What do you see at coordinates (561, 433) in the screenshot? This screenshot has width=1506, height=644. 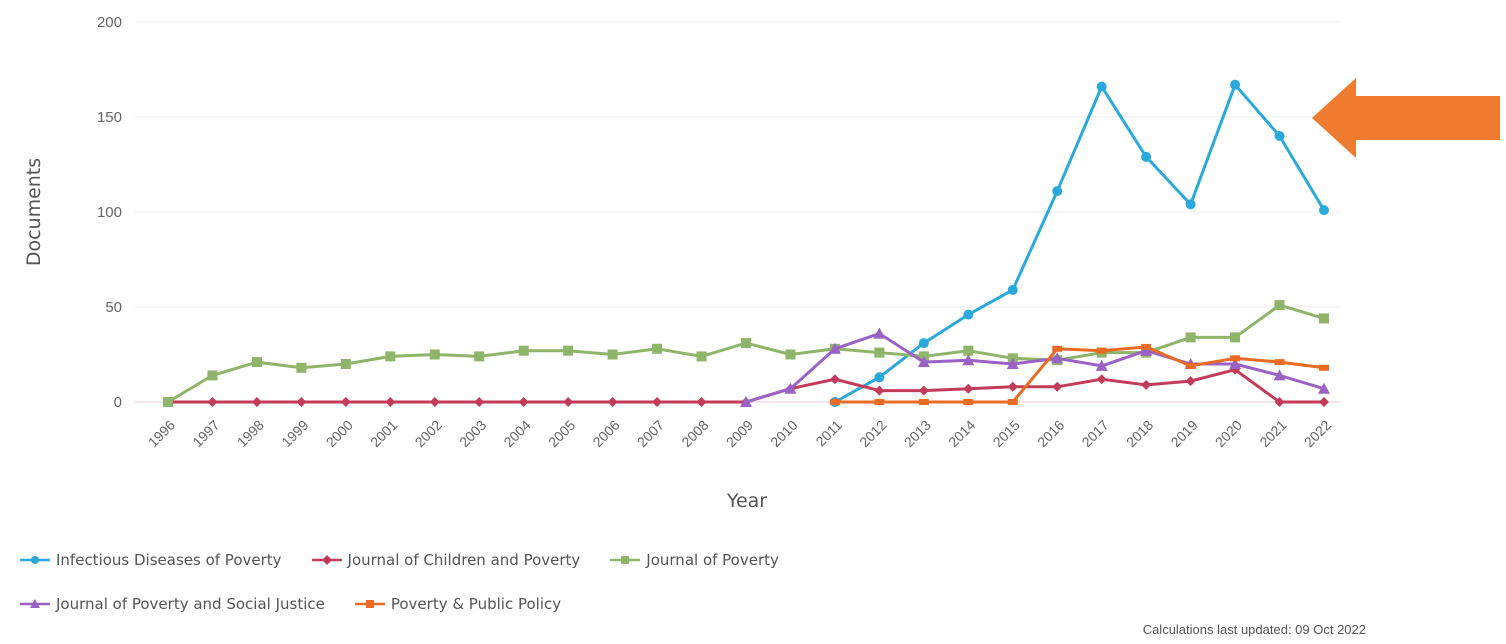 I see `x-tick-label: 2005` at bounding box center [561, 433].